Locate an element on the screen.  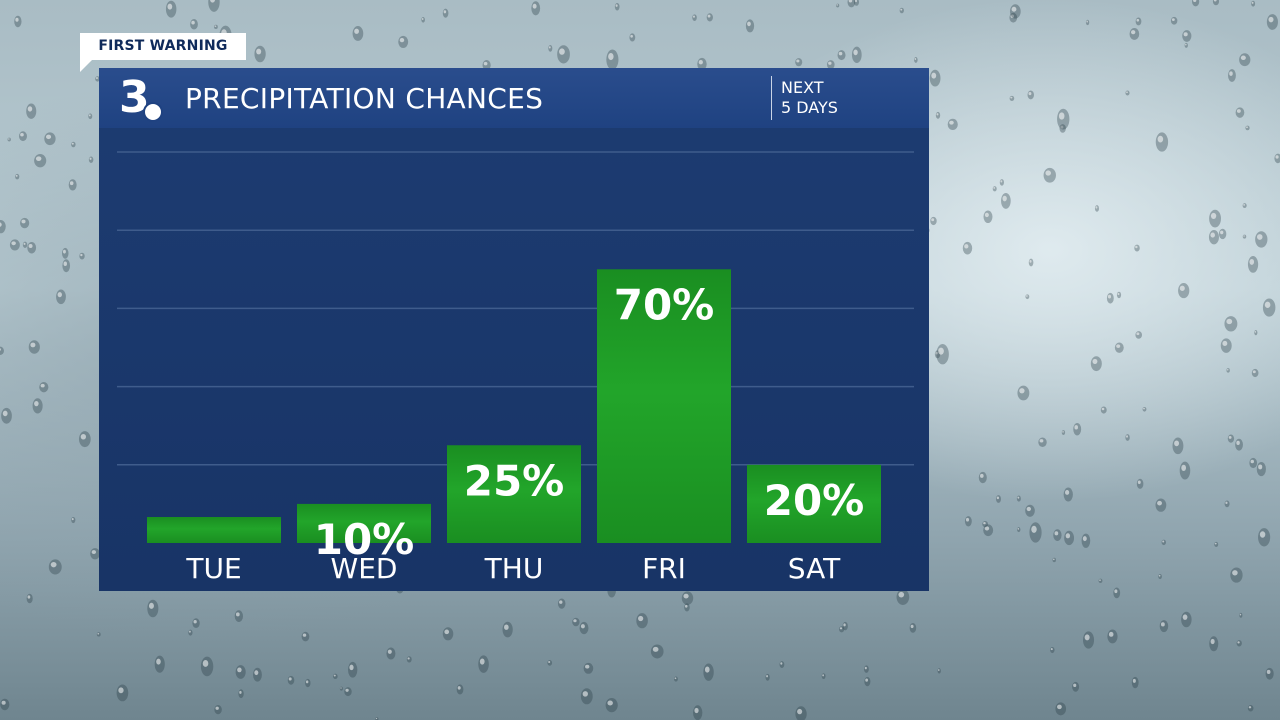
badge-notch is located at coordinates (86, 66).